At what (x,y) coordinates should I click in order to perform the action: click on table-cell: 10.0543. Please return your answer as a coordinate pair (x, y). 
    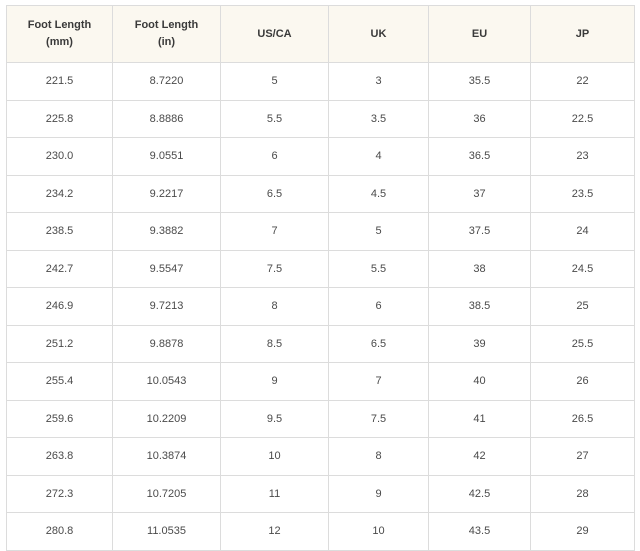
    Looking at the image, I should click on (166, 381).